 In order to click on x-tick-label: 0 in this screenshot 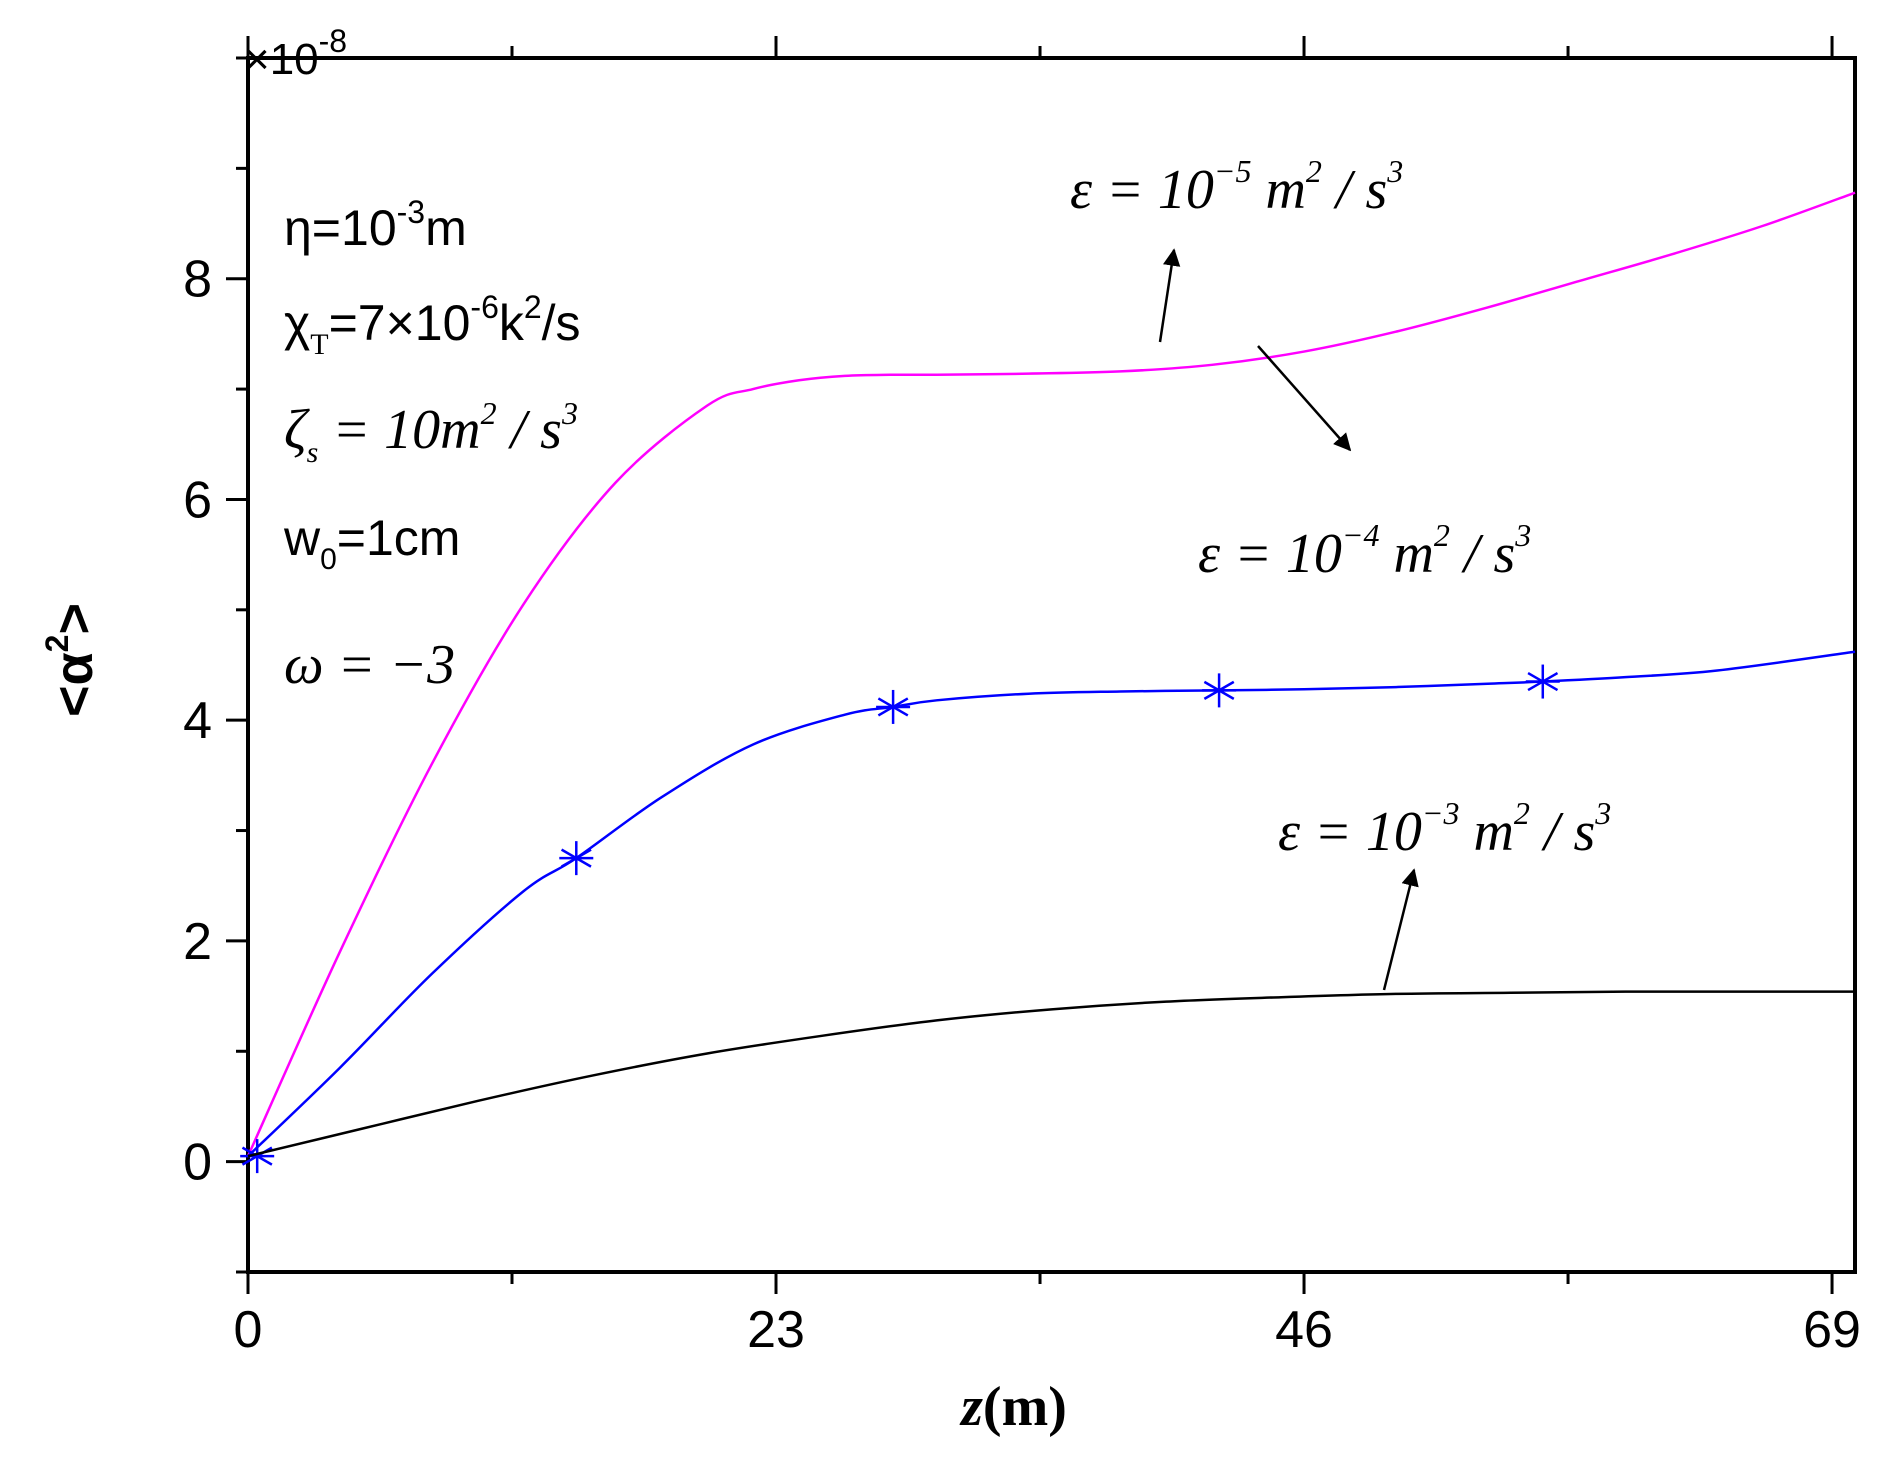, I will do `click(248, 1330)`.